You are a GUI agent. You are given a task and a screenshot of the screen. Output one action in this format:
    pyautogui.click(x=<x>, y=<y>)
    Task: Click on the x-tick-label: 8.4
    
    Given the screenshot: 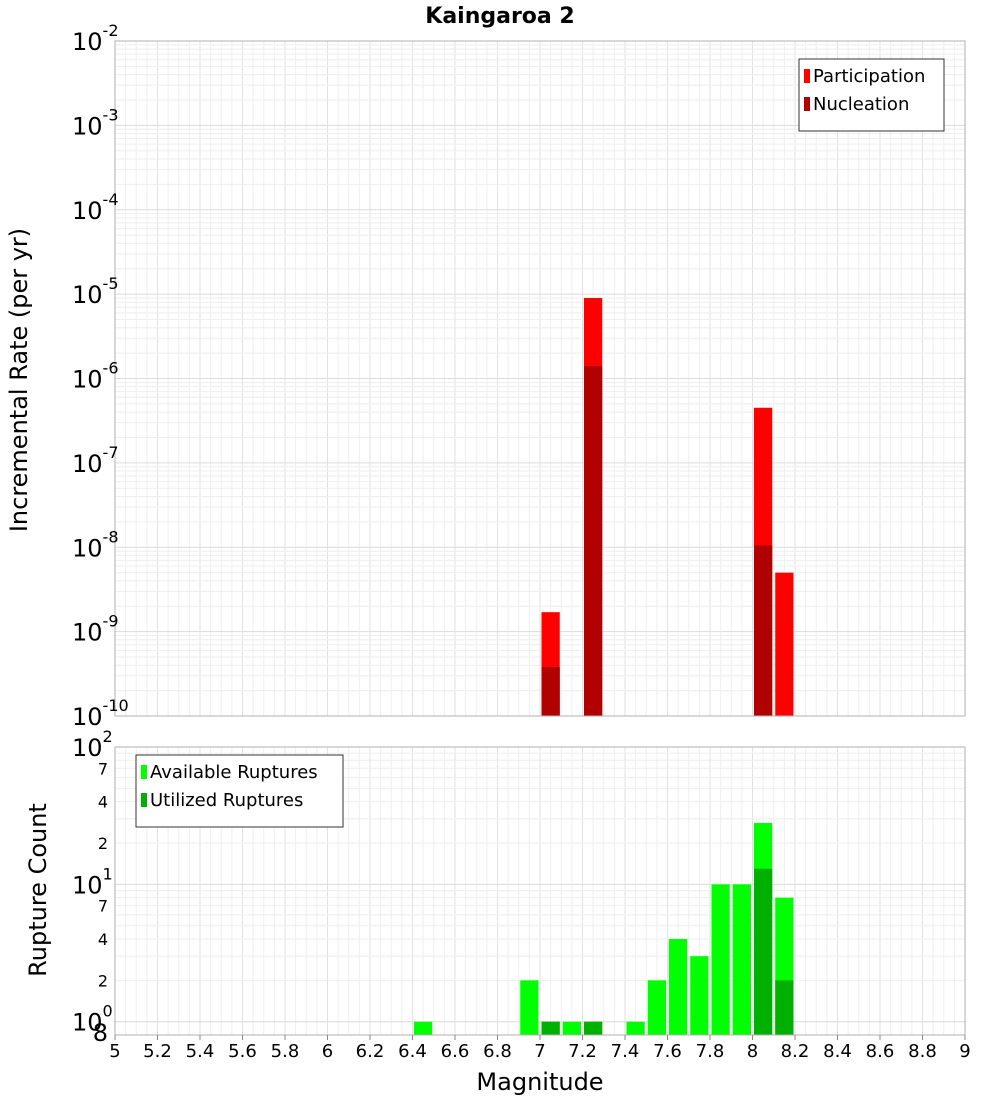 What is the action you would take?
    pyautogui.click(x=837, y=1051)
    